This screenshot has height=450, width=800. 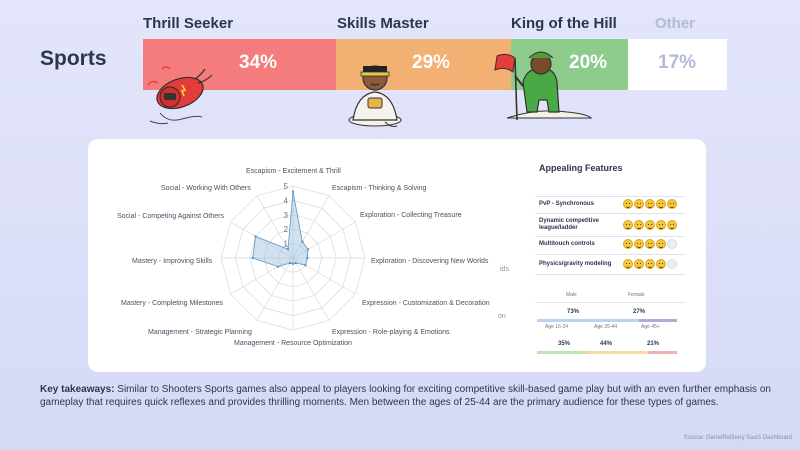 I want to click on segment-title-thrill-seeker: Thrill Seeker, so click(x=188, y=23).